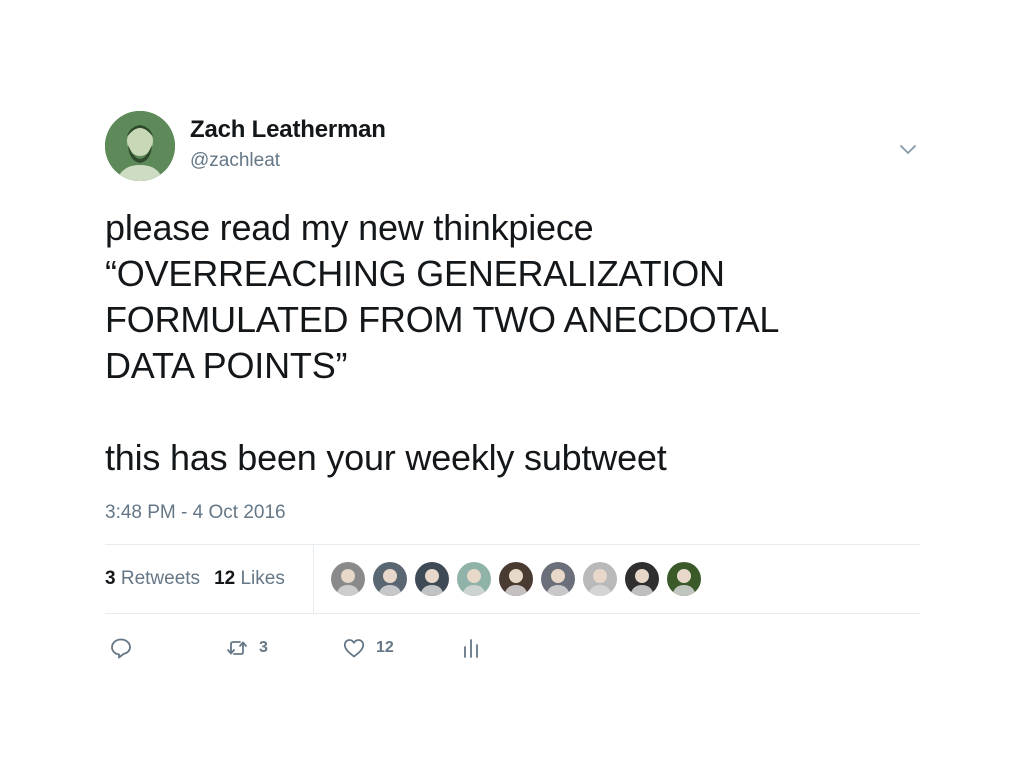 This screenshot has width=1024, height=768. What do you see at coordinates (368, 648) in the screenshot?
I see `like-button: 12` at bounding box center [368, 648].